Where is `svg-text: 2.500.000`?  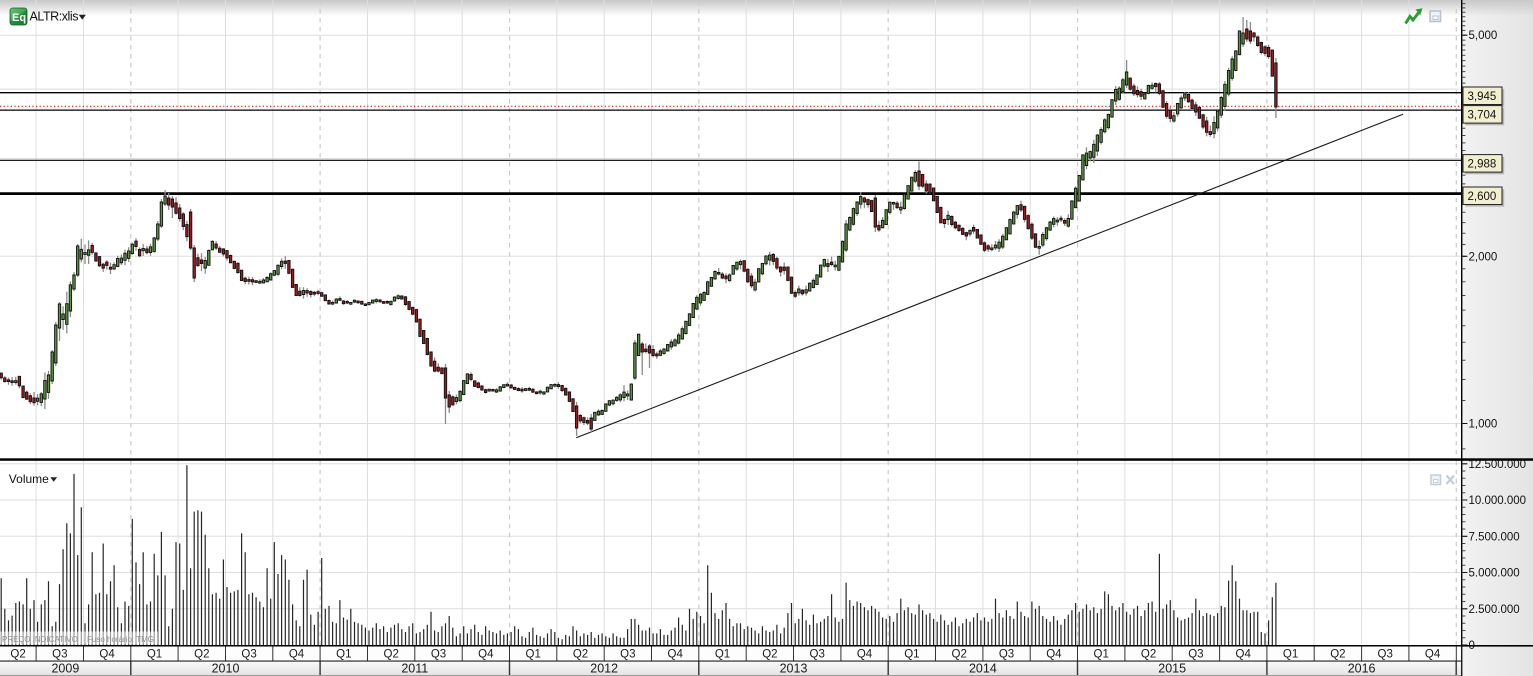
svg-text: 2.500.000 is located at coordinates (1494, 610).